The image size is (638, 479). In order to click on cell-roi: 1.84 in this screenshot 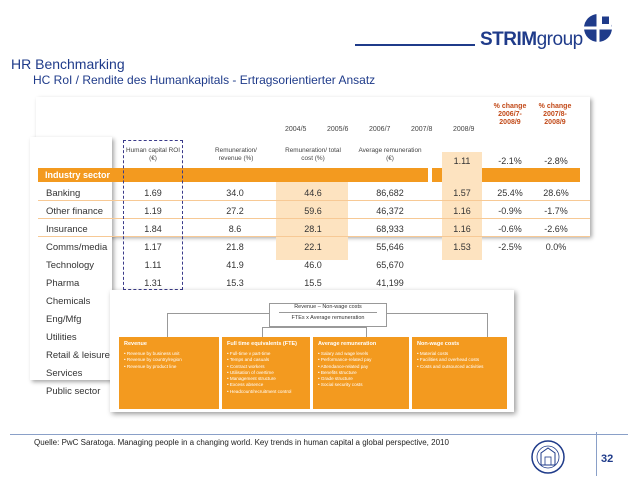, I will do `click(153, 229)`.